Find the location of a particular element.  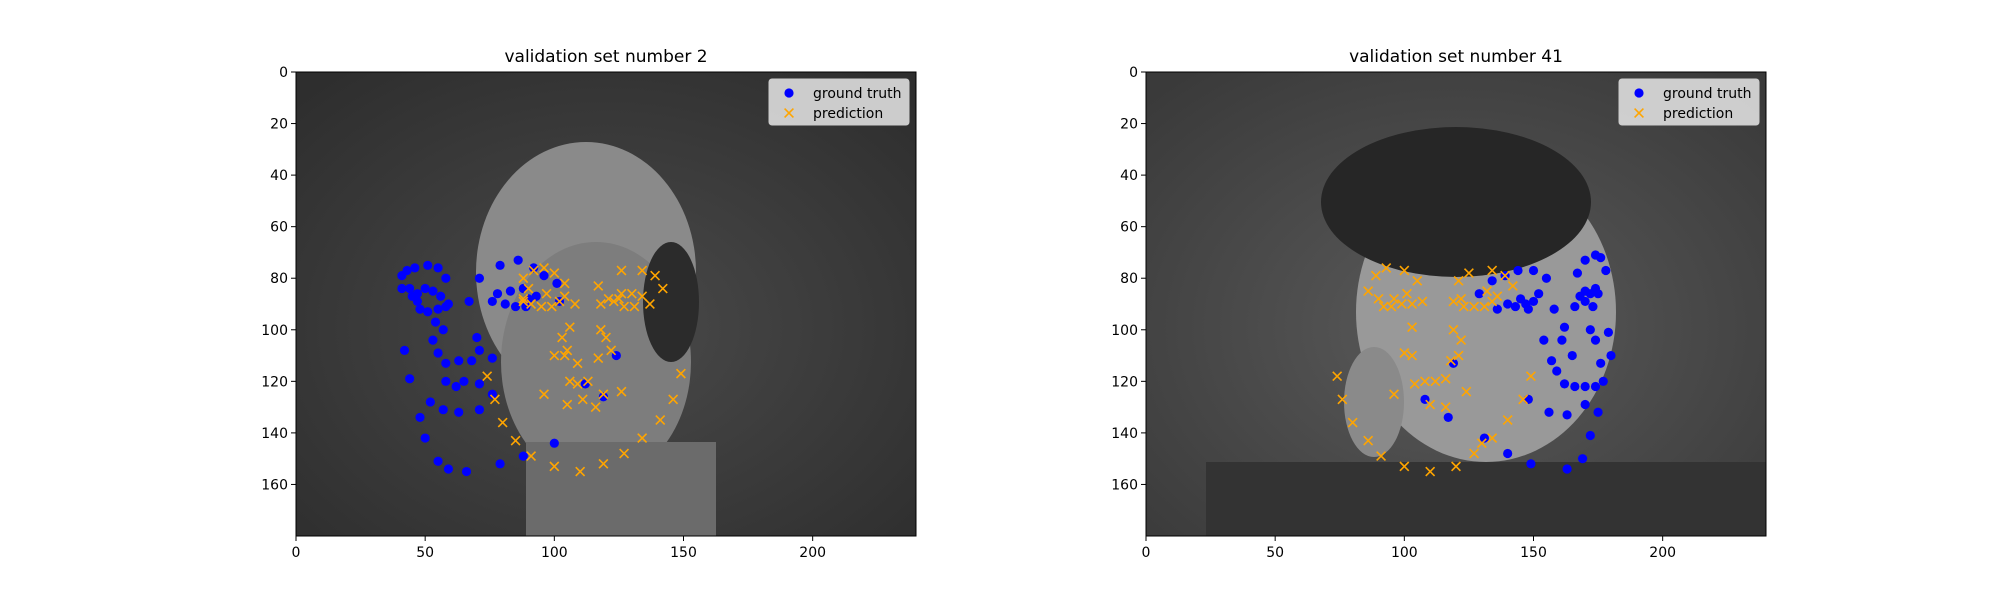

y-tick-label: 0 is located at coordinates (283, 73).